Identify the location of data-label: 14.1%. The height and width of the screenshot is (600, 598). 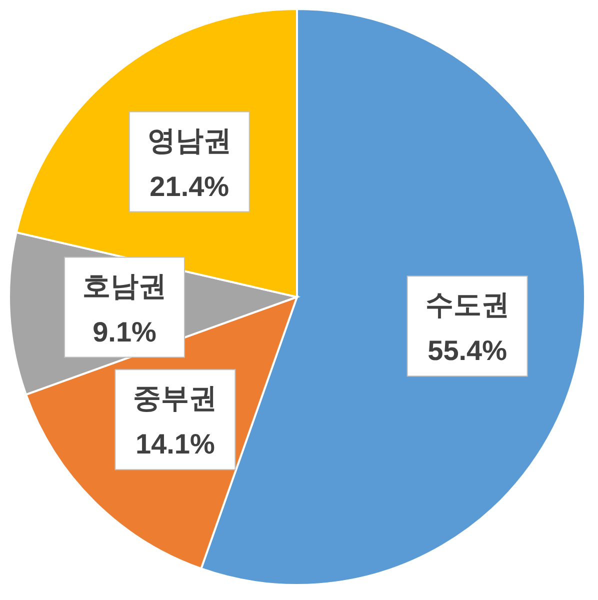
(175, 444).